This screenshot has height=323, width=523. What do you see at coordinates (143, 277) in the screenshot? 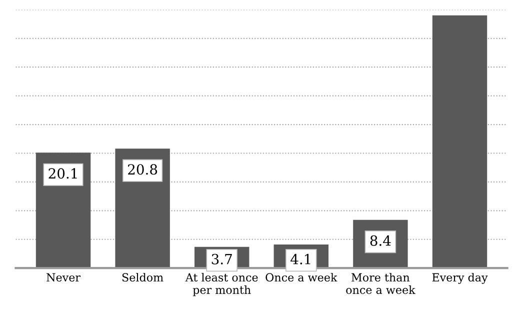
I see `x-tick-label: Seldom` at bounding box center [143, 277].